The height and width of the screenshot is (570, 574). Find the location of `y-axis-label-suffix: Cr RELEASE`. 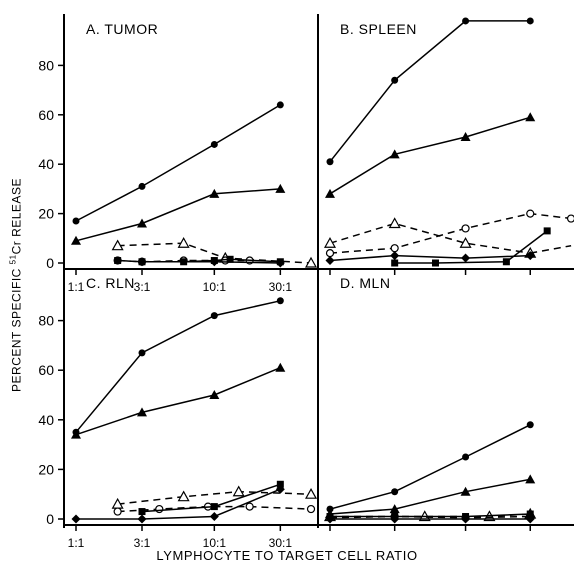

y-axis-label-suffix: Cr RELEASE is located at coordinates (16, 216).